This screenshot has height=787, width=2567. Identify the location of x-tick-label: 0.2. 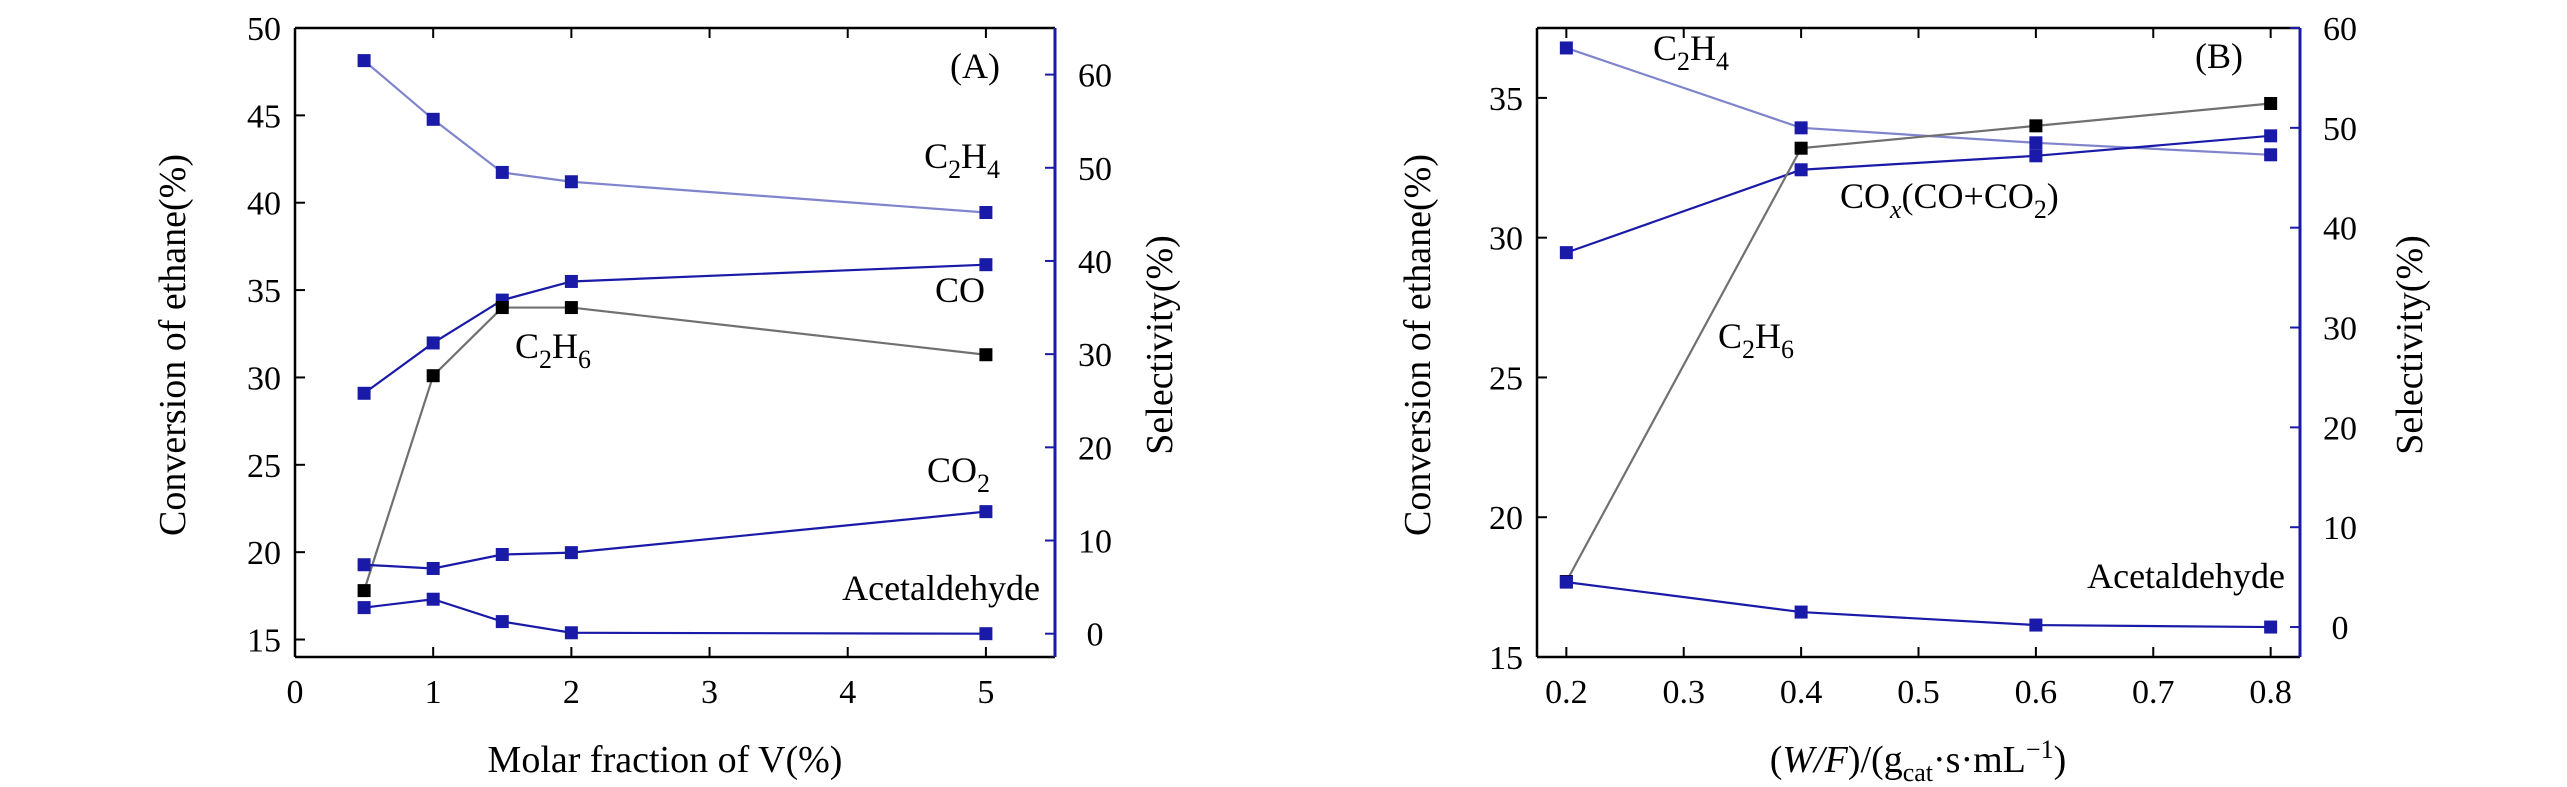
(1566, 692).